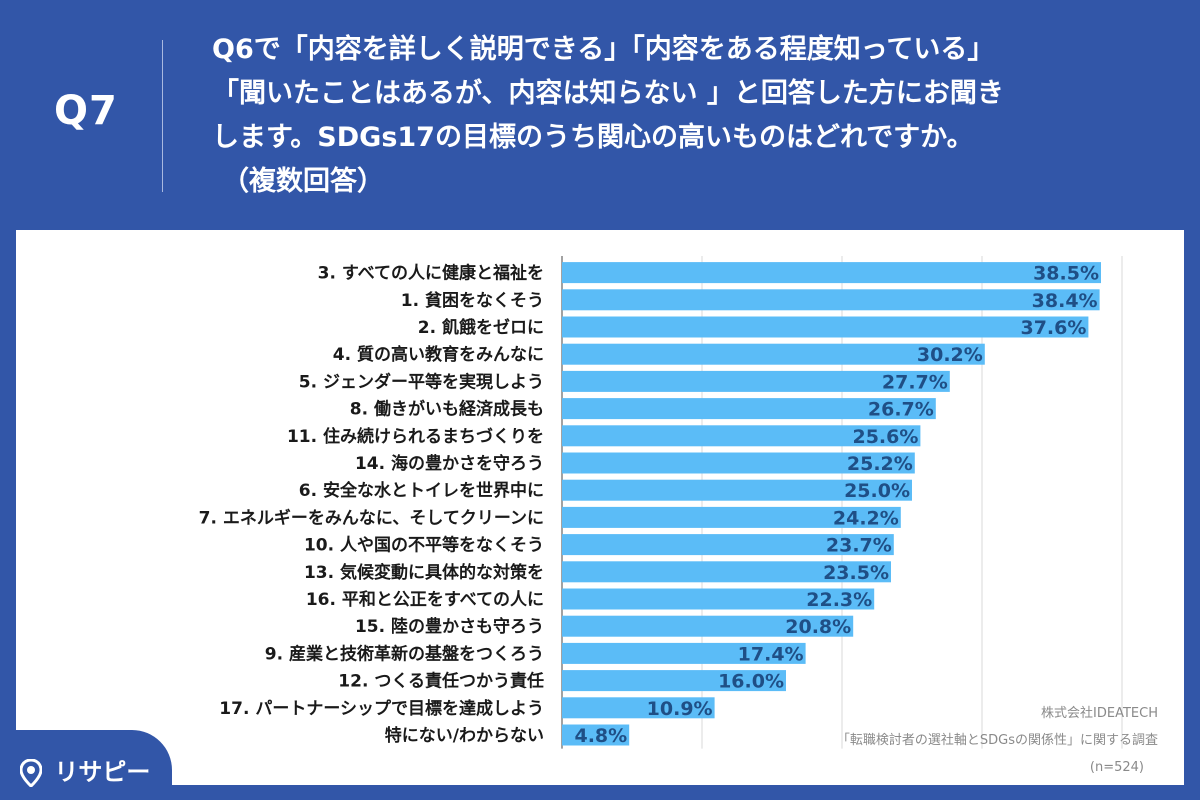  I want to click on logo-text: リサピー, so click(102, 772).